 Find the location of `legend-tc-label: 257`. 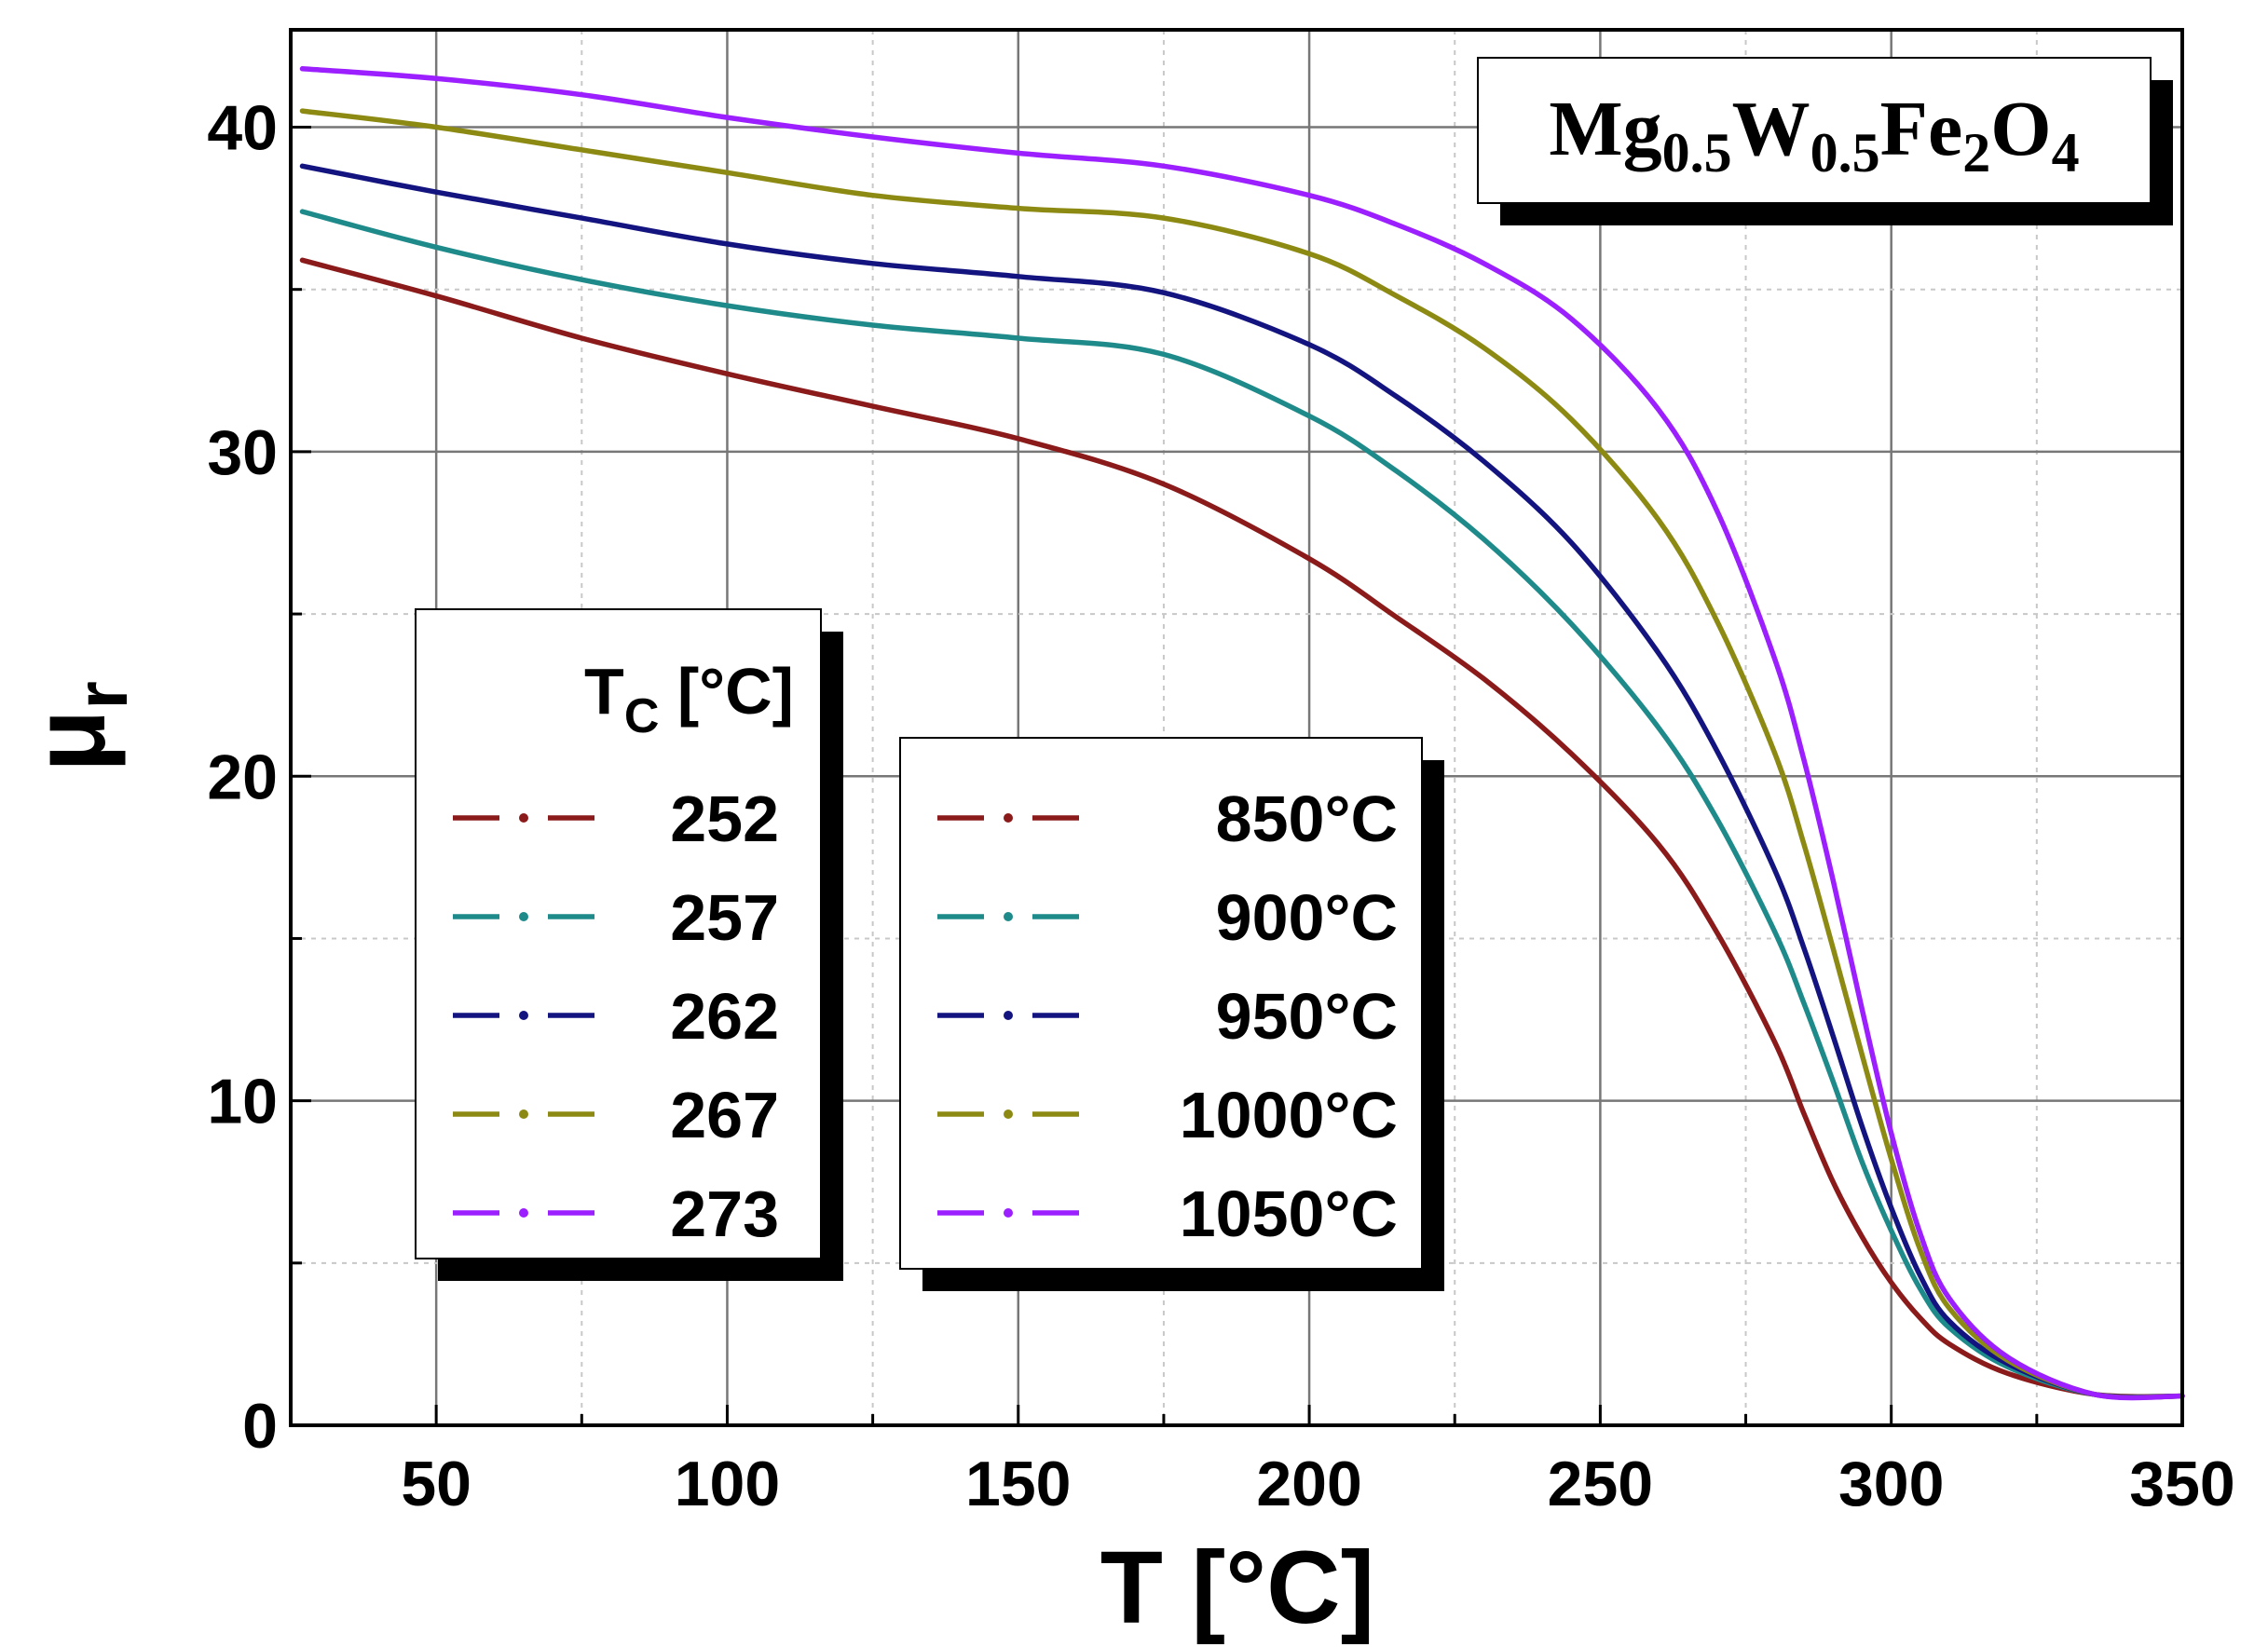

legend-tc-label: 257 is located at coordinates (724, 918).